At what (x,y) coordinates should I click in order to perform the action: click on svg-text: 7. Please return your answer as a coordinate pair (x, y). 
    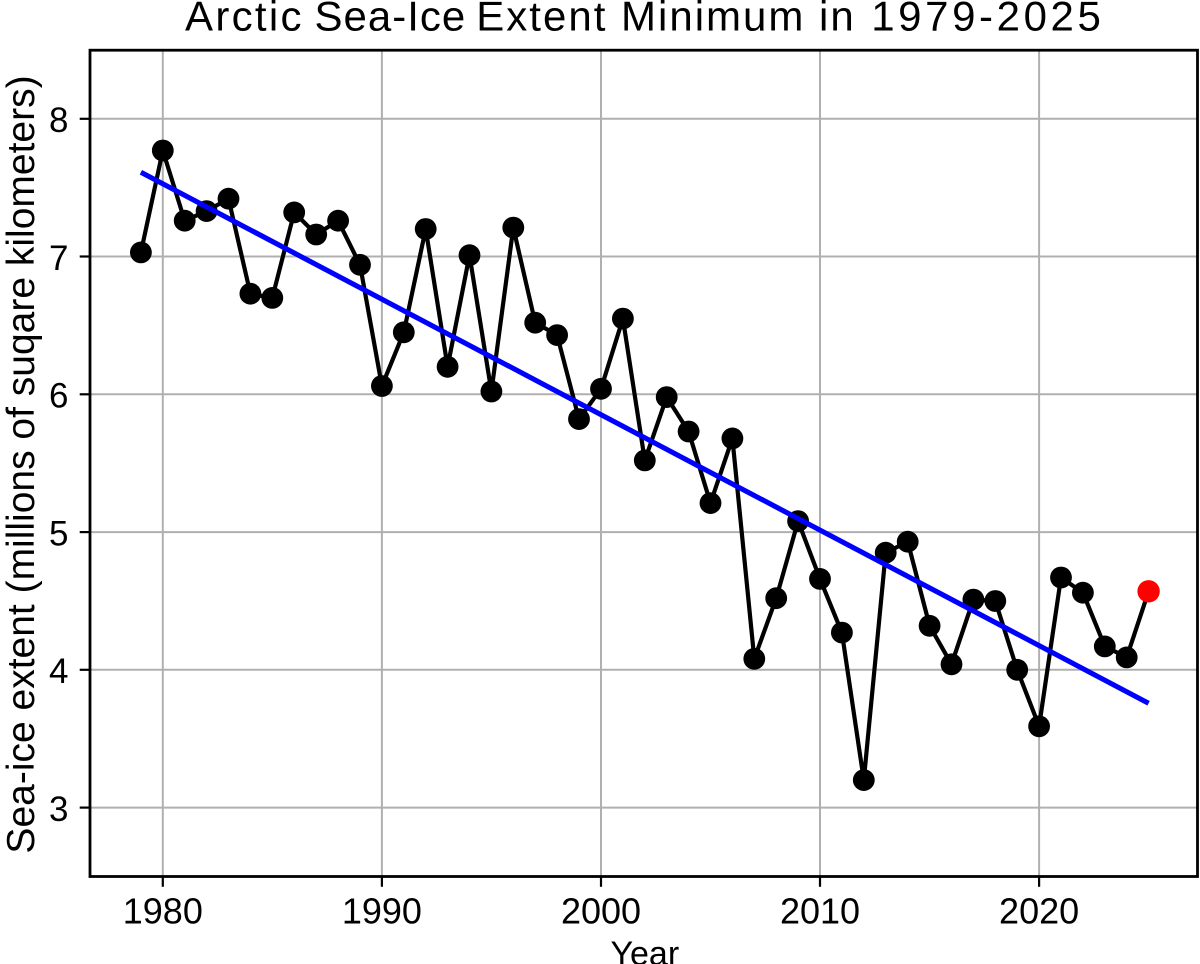
    Looking at the image, I should click on (58, 258).